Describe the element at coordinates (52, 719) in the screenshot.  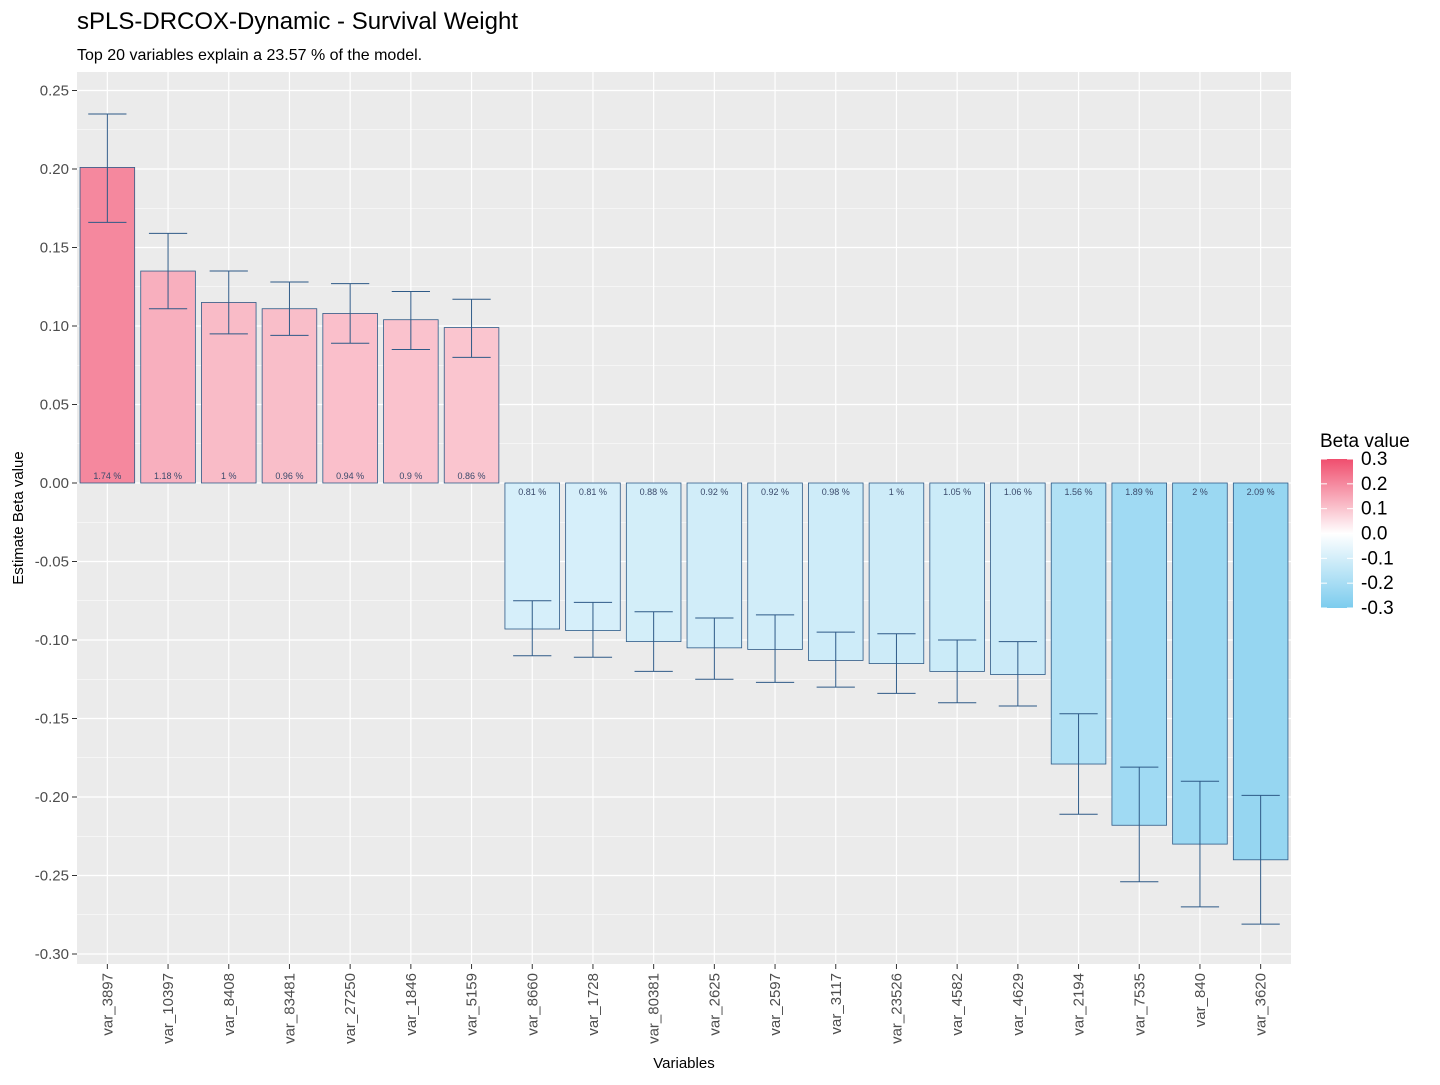
I see `y-tick-label: -0.15` at that location.